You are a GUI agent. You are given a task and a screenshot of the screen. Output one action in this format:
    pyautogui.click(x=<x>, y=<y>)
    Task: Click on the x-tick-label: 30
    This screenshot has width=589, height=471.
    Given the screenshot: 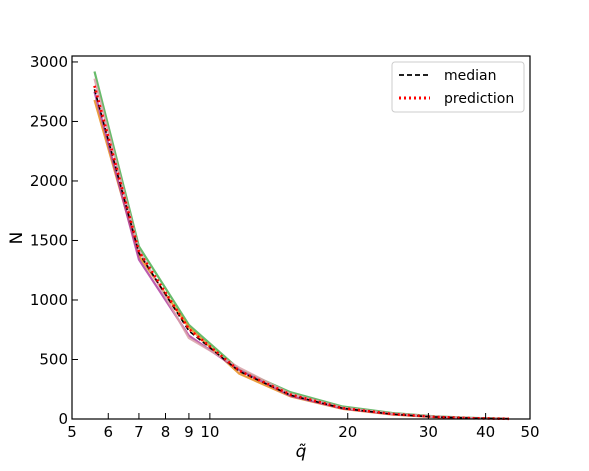 What is the action you would take?
    pyautogui.click(x=428, y=432)
    